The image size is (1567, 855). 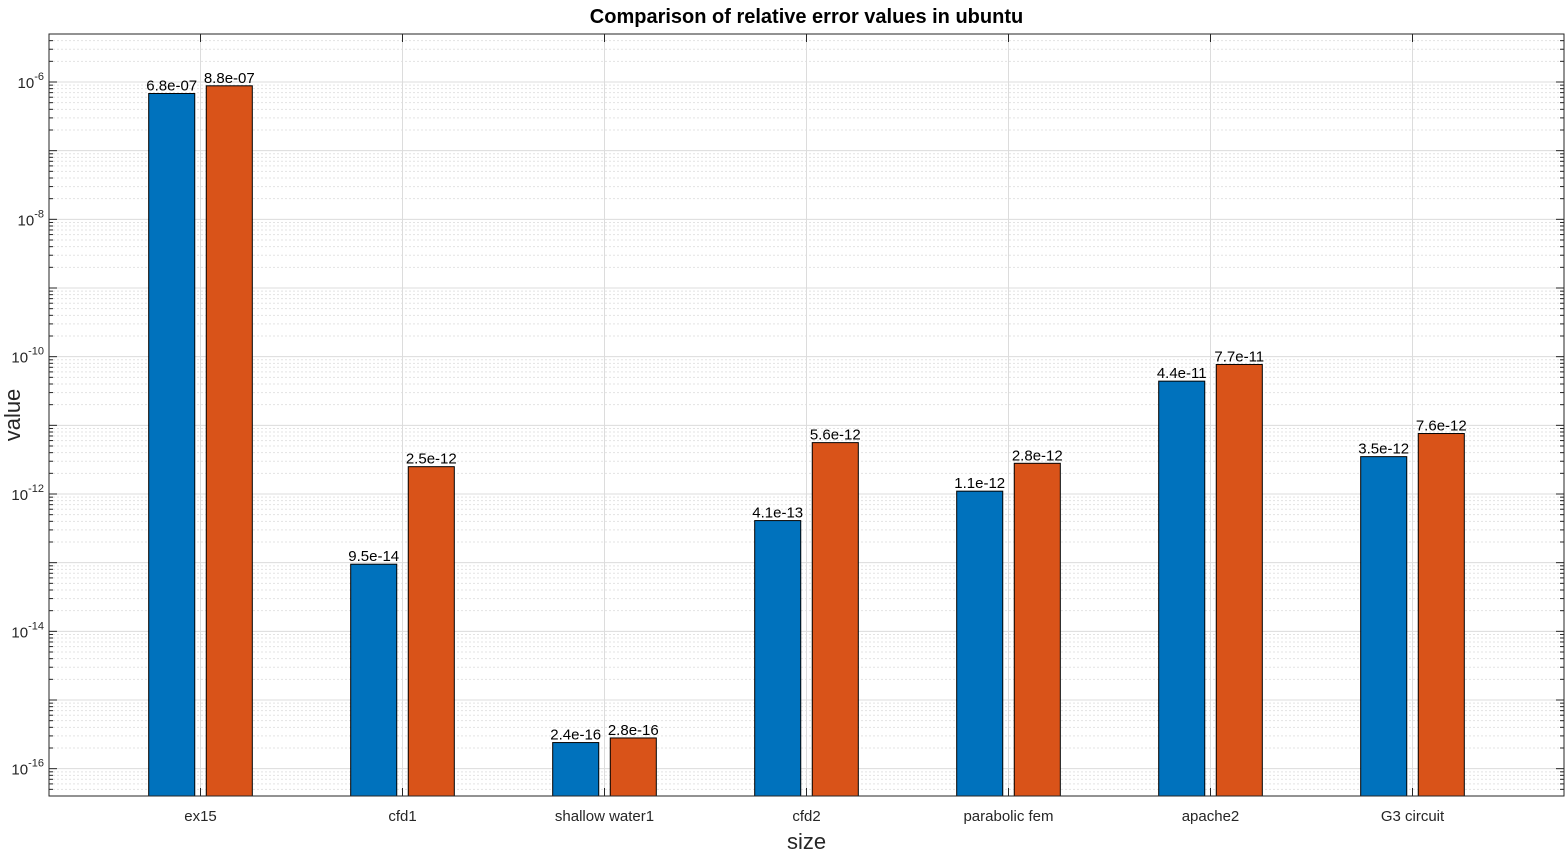 What do you see at coordinates (1211, 816) in the screenshot?
I see `x-tick-label: apache2` at bounding box center [1211, 816].